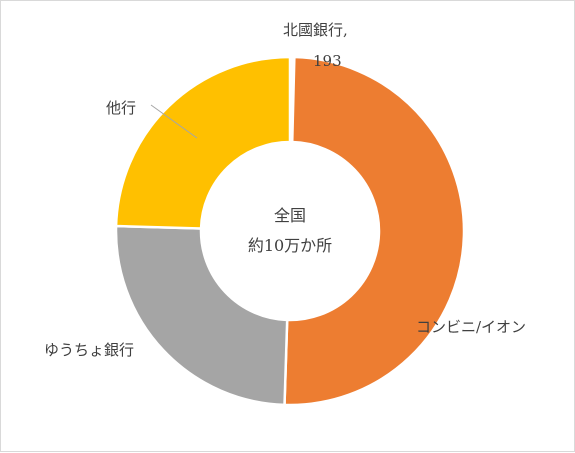  What do you see at coordinates (327, 61) in the screenshot?
I see `label-hokkoku-value: 193` at bounding box center [327, 61].